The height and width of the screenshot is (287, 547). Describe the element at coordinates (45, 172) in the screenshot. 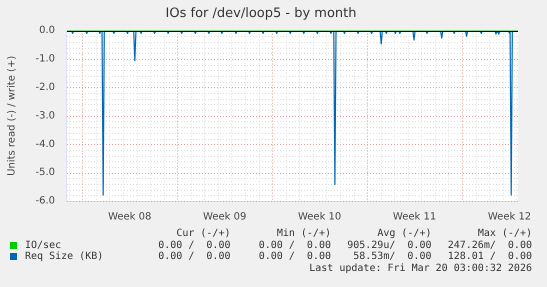

I see `y-tick-label: -5.0` at that location.